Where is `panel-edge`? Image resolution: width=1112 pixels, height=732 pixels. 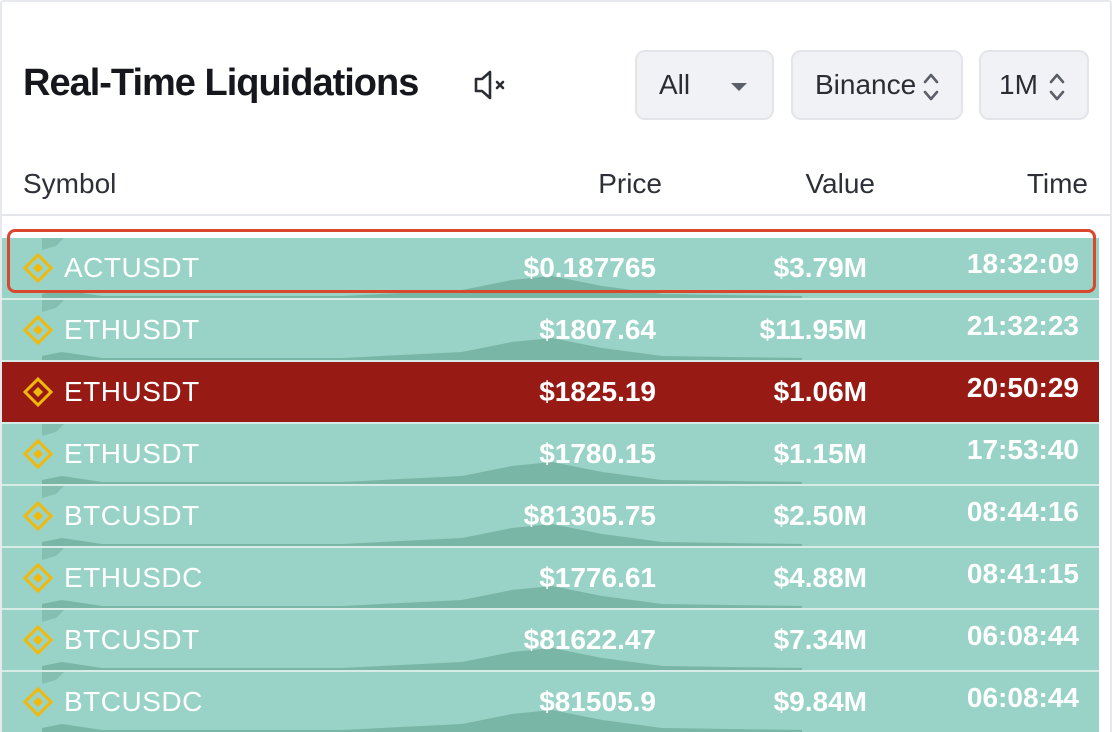 panel-edge is located at coordinates (1104, 474).